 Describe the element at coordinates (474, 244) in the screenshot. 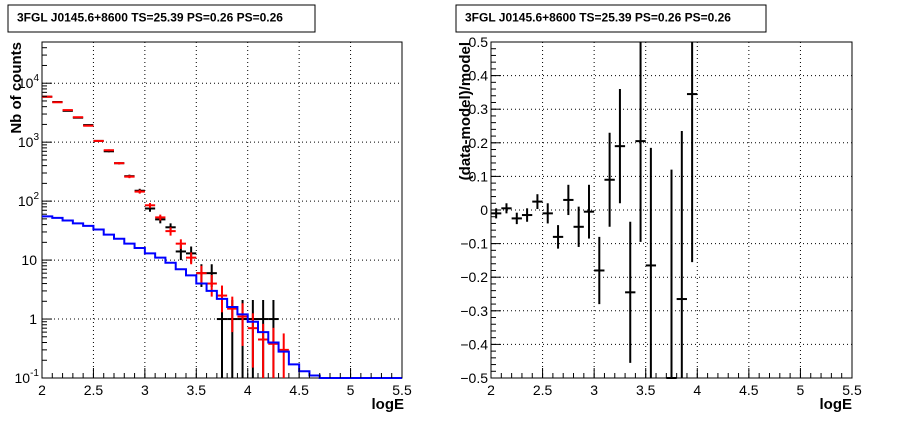

I see `y-tick-label: −0.1` at that location.